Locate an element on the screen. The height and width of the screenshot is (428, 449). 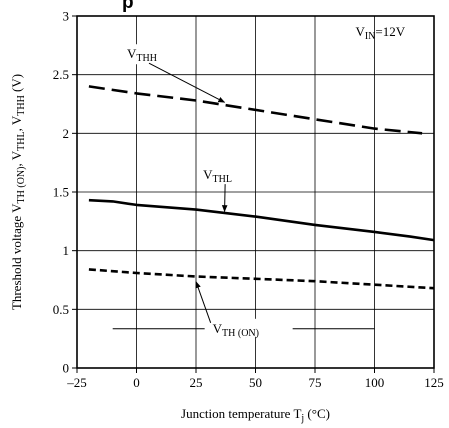
x-tick-label: –25 is located at coordinates (76, 382).